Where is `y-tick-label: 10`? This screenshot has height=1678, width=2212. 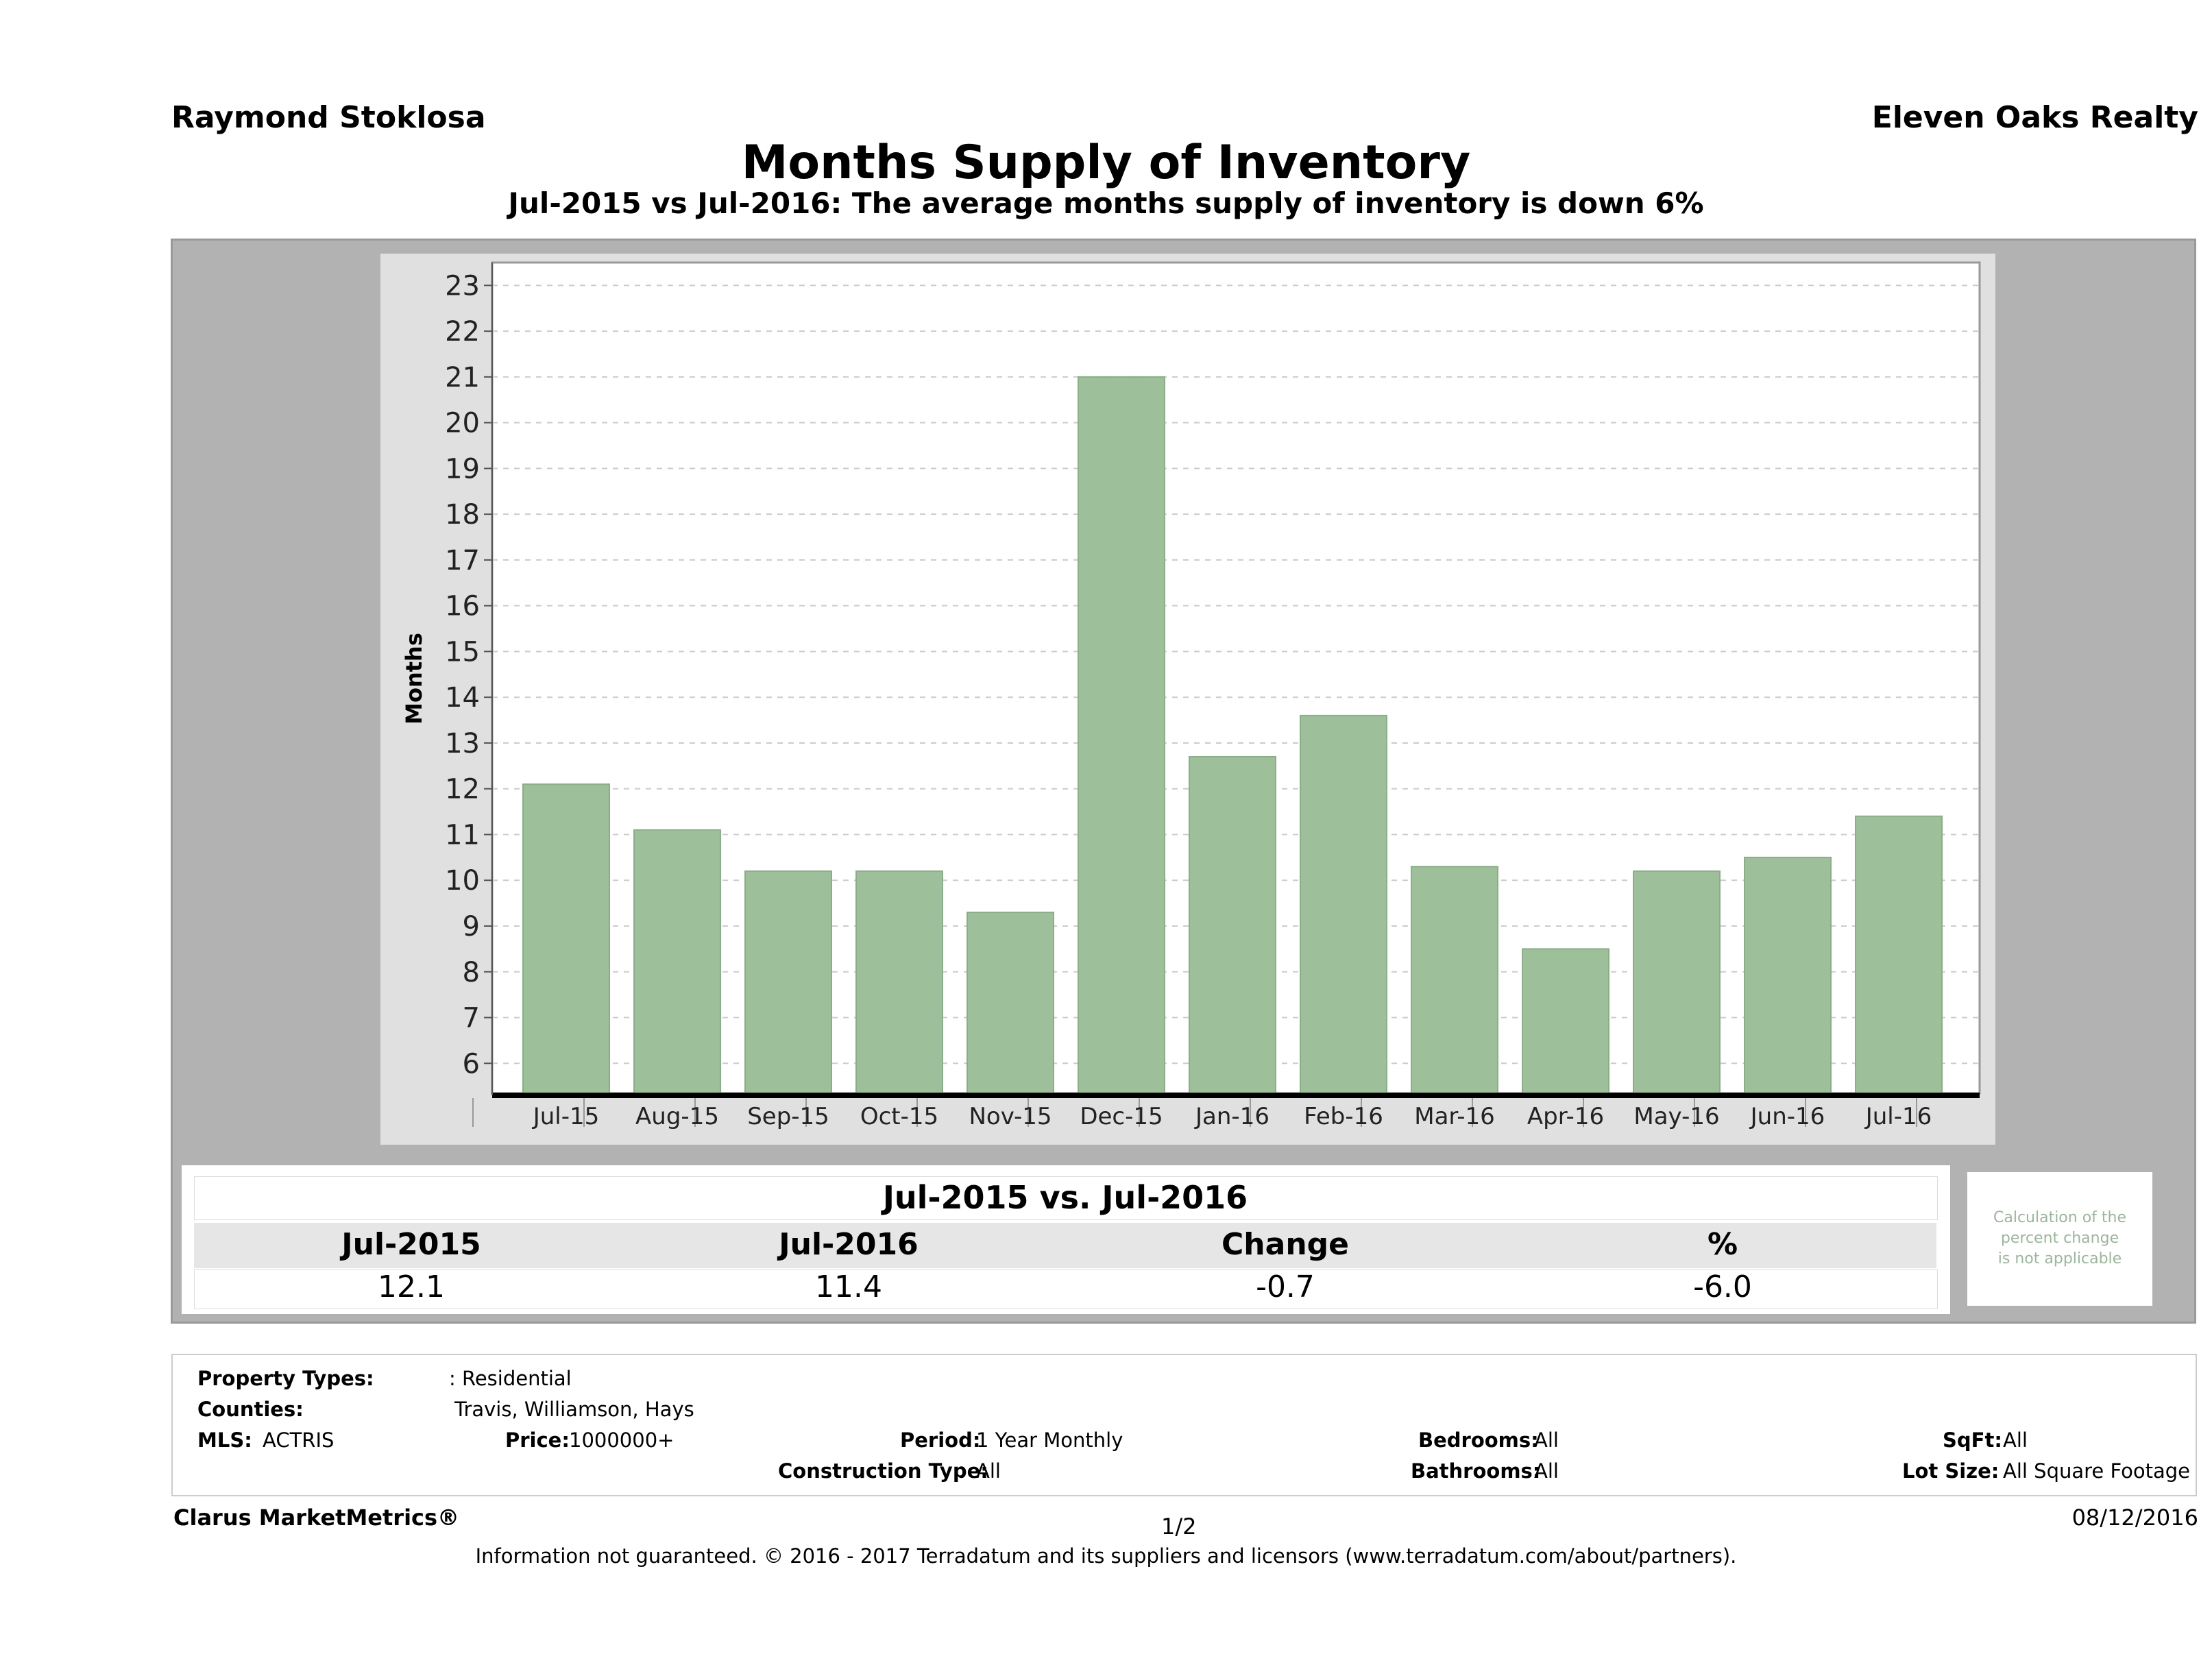 y-tick-label: 10 is located at coordinates (463, 881).